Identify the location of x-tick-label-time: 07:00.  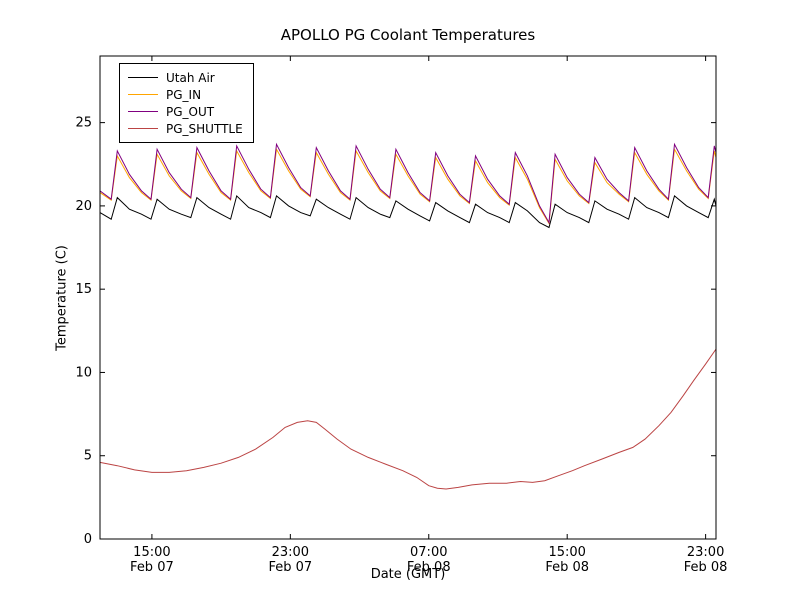
(428, 552).